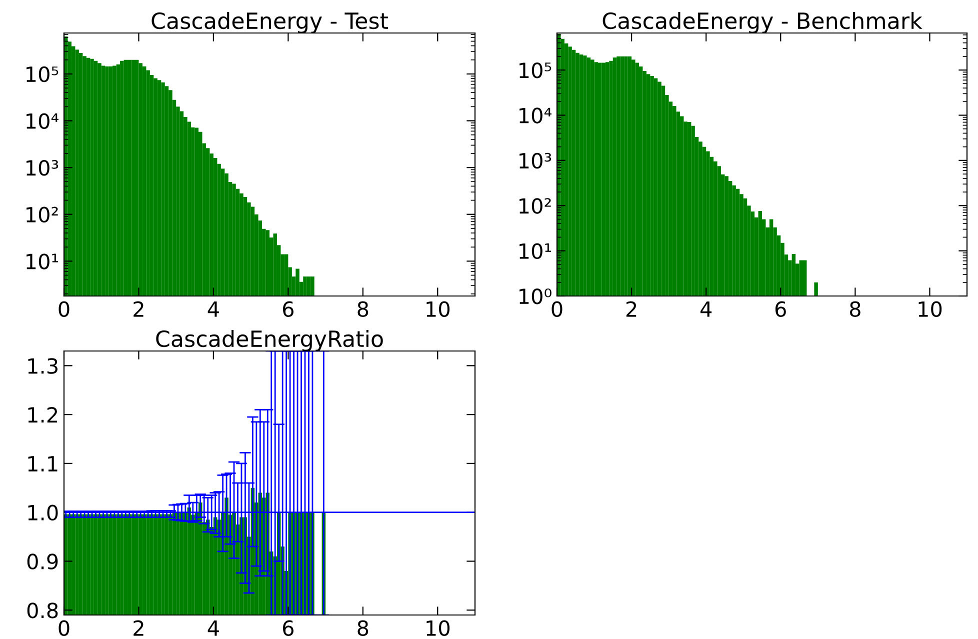 Image resolution: width=978 pixels, height=639 pixels. I want to click on y-tick-label: 0.8, so click(42, 610).